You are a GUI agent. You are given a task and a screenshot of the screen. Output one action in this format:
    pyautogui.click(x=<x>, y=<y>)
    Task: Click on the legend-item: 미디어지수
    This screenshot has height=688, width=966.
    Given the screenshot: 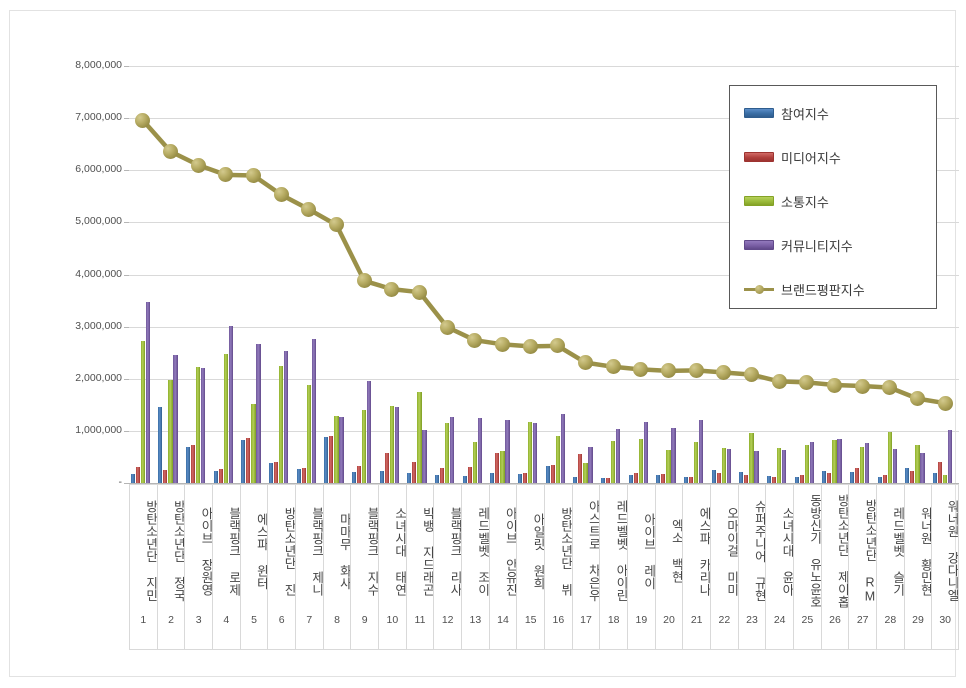 What is the action you would take?
    pyautogui.click(x=792, y=157)
    